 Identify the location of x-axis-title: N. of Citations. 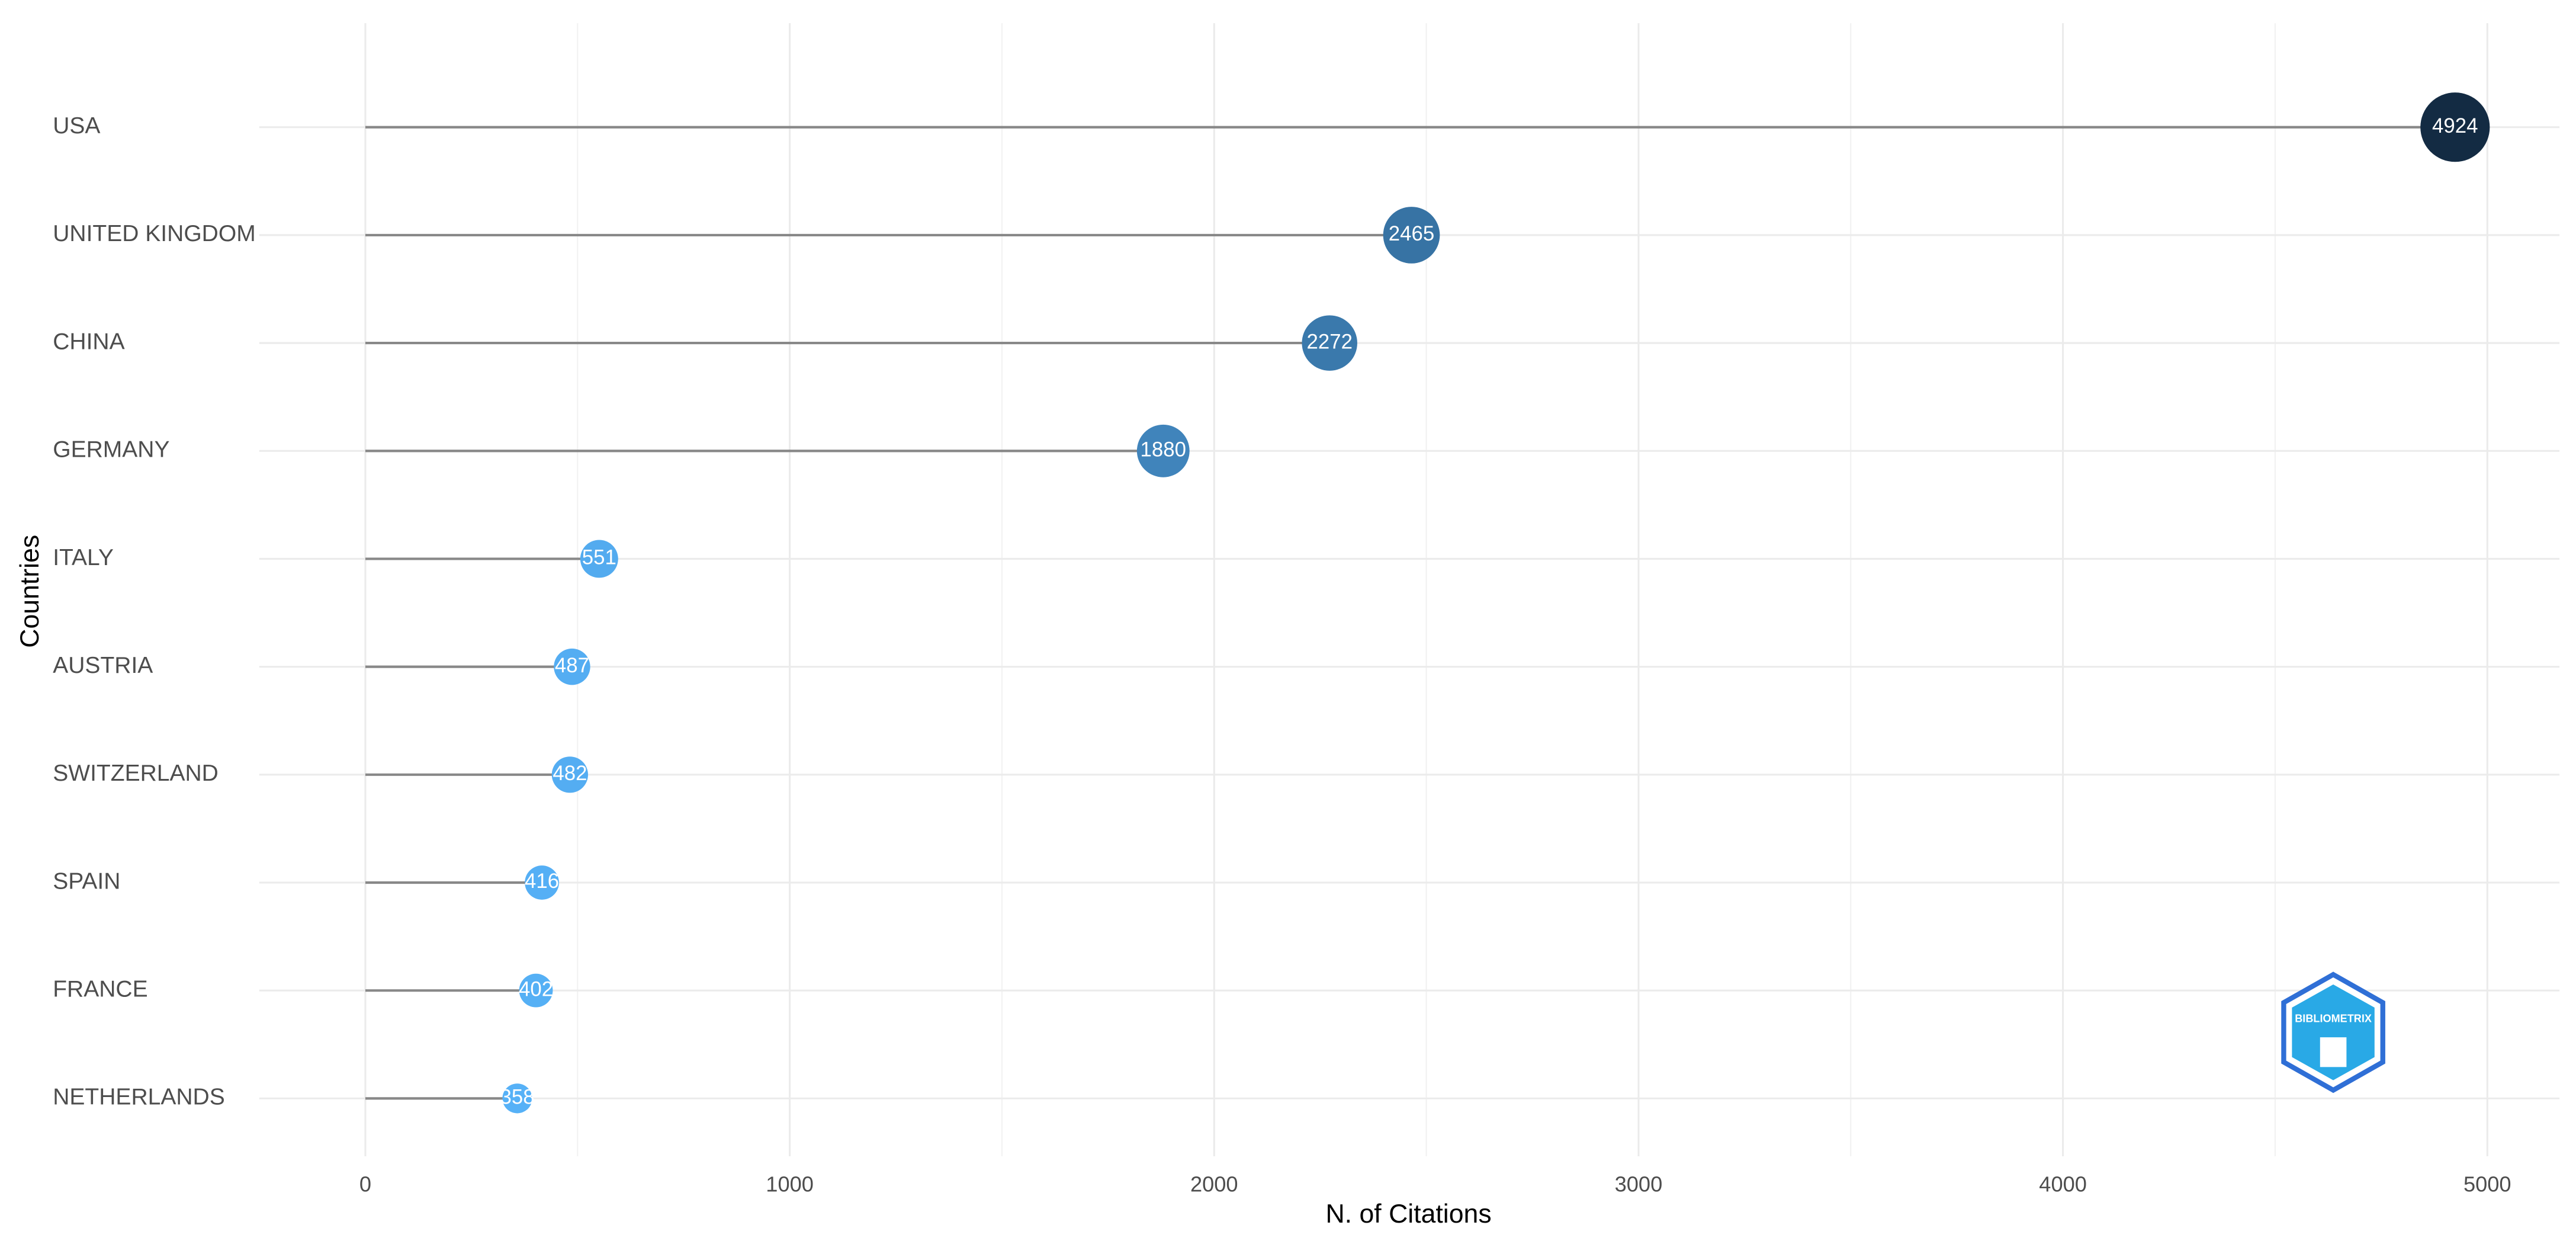
(1408, 1214).